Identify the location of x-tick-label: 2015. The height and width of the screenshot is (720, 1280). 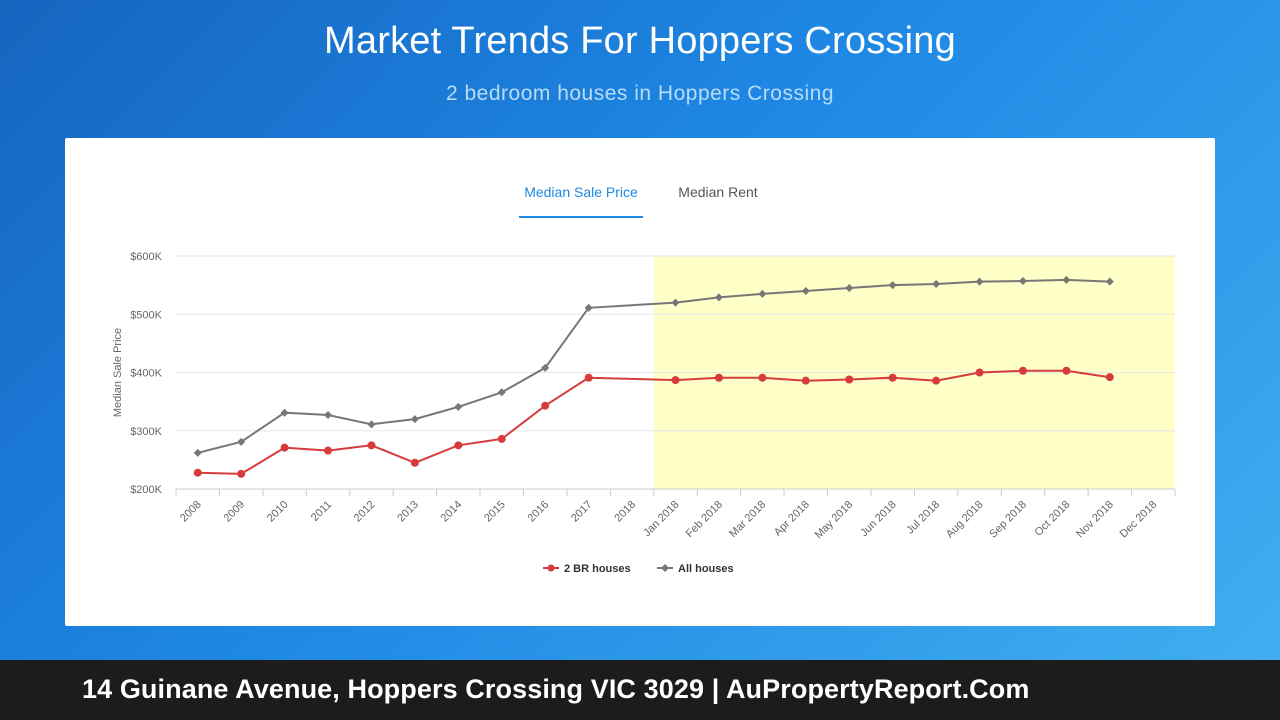
(495, 512).